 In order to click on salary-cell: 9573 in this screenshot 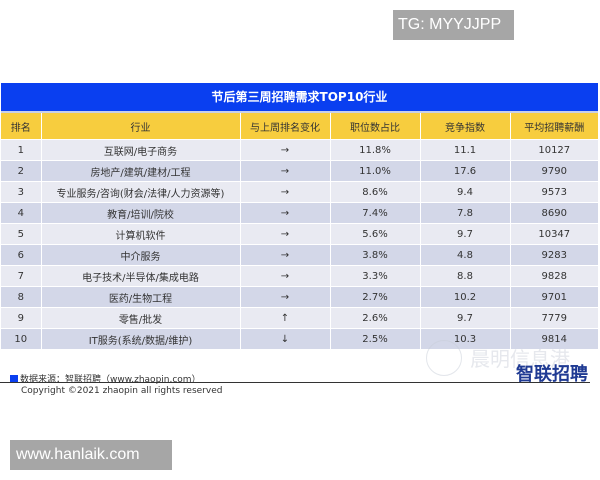, I will do `click(554, 192)`.